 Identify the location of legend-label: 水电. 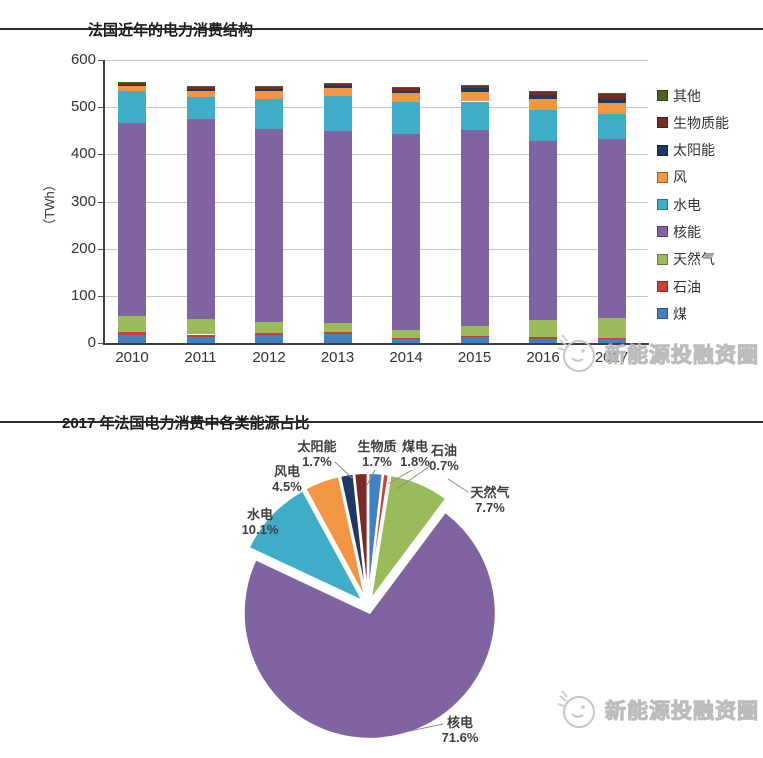
(687, 204).